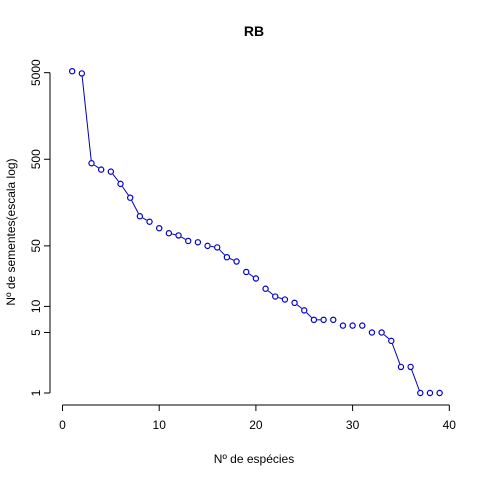  Describe the element at coordinates (36, 392) in the screenshot. I see `y-tick-label: 1` at that location.